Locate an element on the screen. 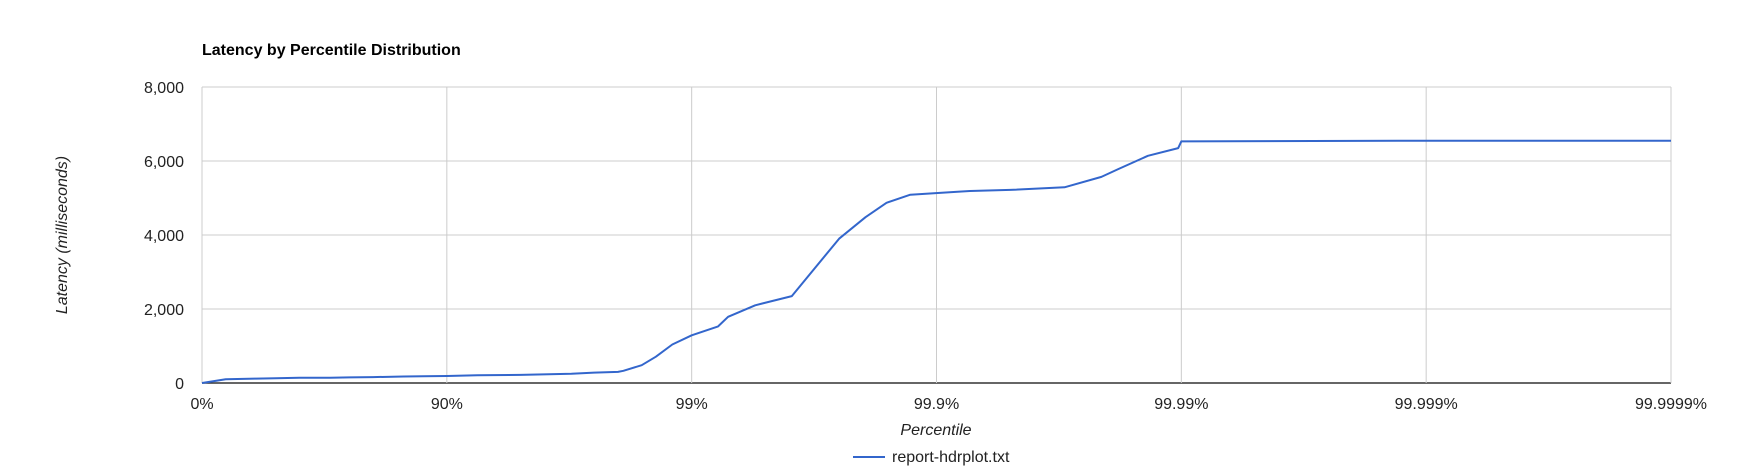  y-tick-label: 0 is located at coordinates (179, 384).